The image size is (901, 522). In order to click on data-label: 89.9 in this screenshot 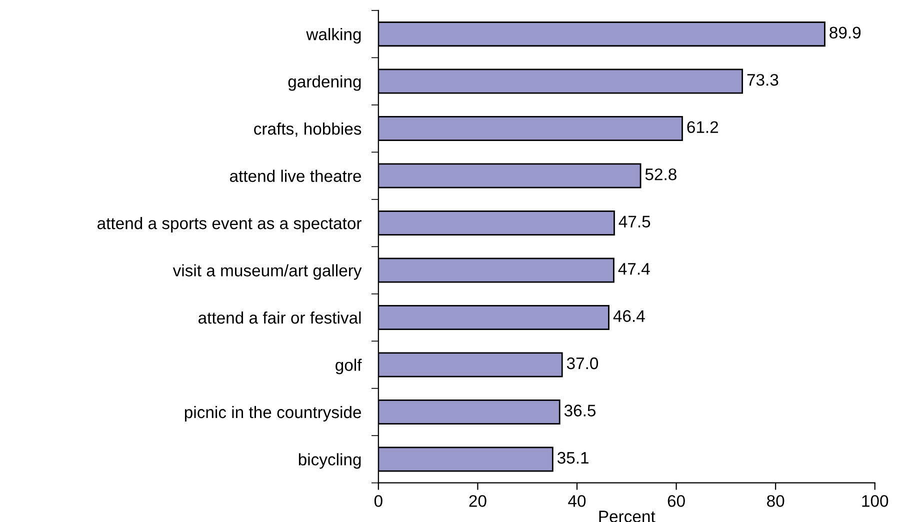, I will do `click(845, 32)`.